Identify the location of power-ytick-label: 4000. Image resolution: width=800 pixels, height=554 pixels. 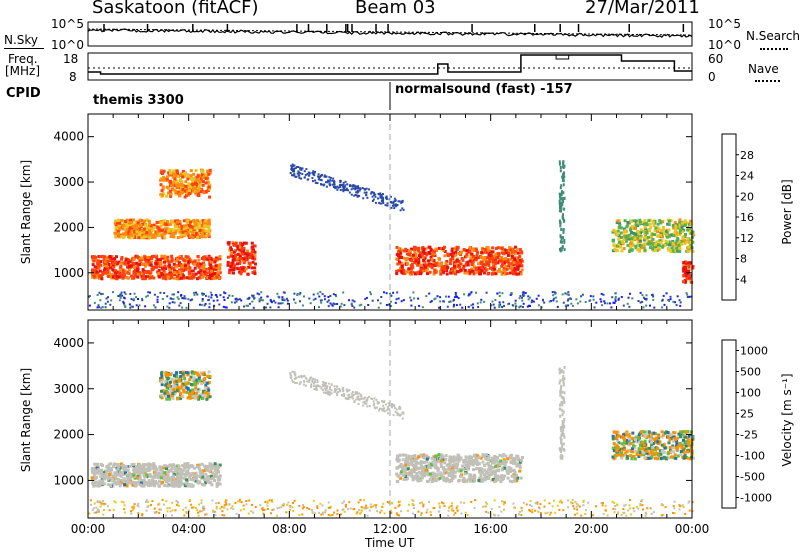
(68, 137).